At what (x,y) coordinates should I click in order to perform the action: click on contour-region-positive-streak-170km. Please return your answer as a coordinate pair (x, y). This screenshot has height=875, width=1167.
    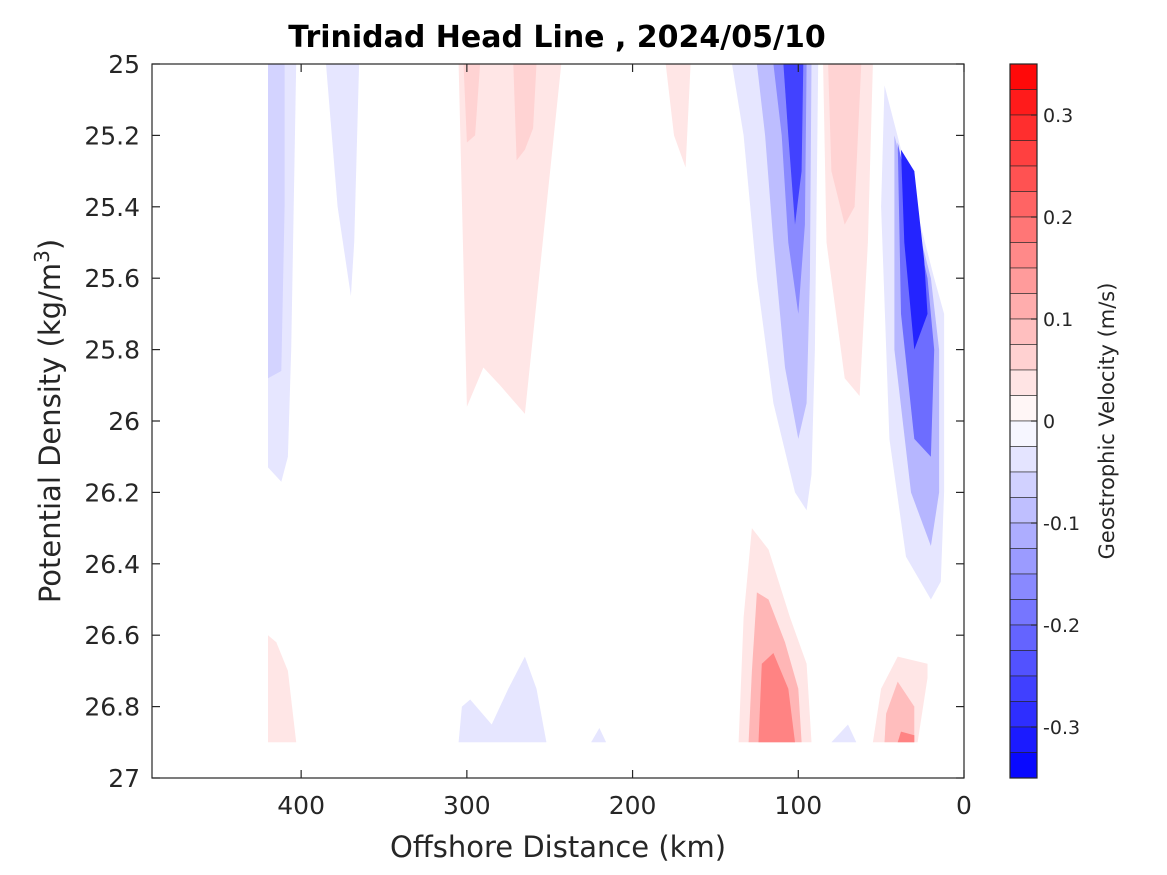
    Looking at the image, I should click on (678, 116).